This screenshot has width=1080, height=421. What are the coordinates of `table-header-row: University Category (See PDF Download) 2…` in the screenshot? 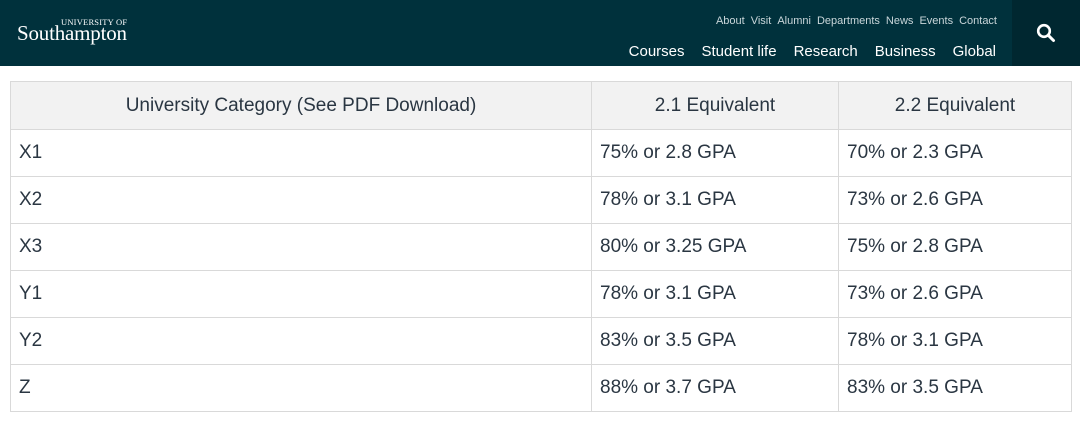 It's located at (541, 105).